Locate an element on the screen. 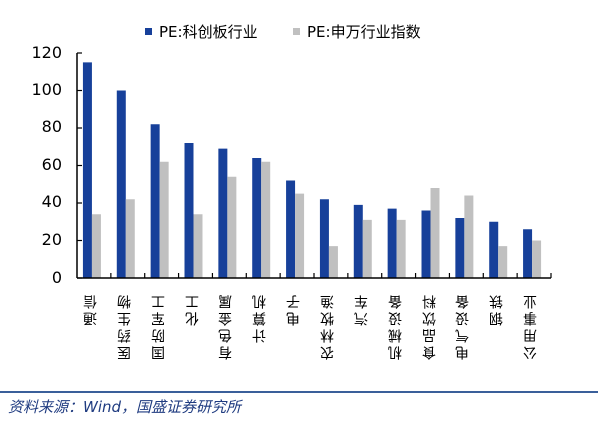 The height and width of the screenshot is (422, 600). chart-legend: PE:科创板行业 PE:申万行业指数 is located at coordinates (300, 31).